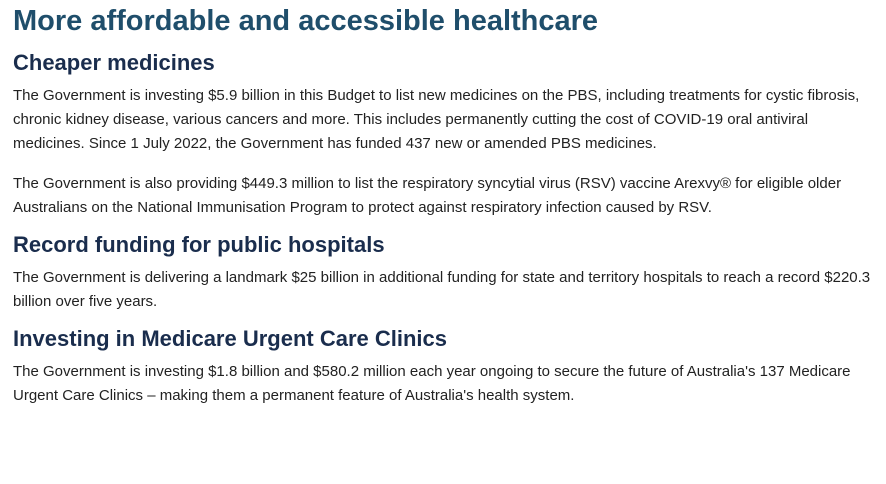  I want to click on section-heading: Cheaper medicines, so click(114, 62).